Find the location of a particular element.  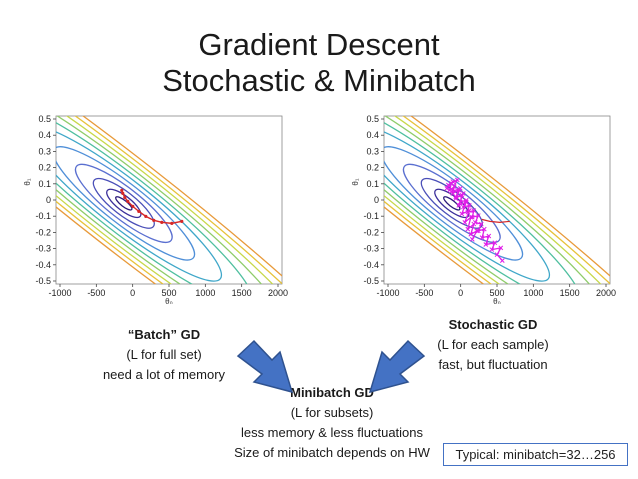

slide-title-line2: Stochastic & Minibatch is located at coordinates (319, 80).